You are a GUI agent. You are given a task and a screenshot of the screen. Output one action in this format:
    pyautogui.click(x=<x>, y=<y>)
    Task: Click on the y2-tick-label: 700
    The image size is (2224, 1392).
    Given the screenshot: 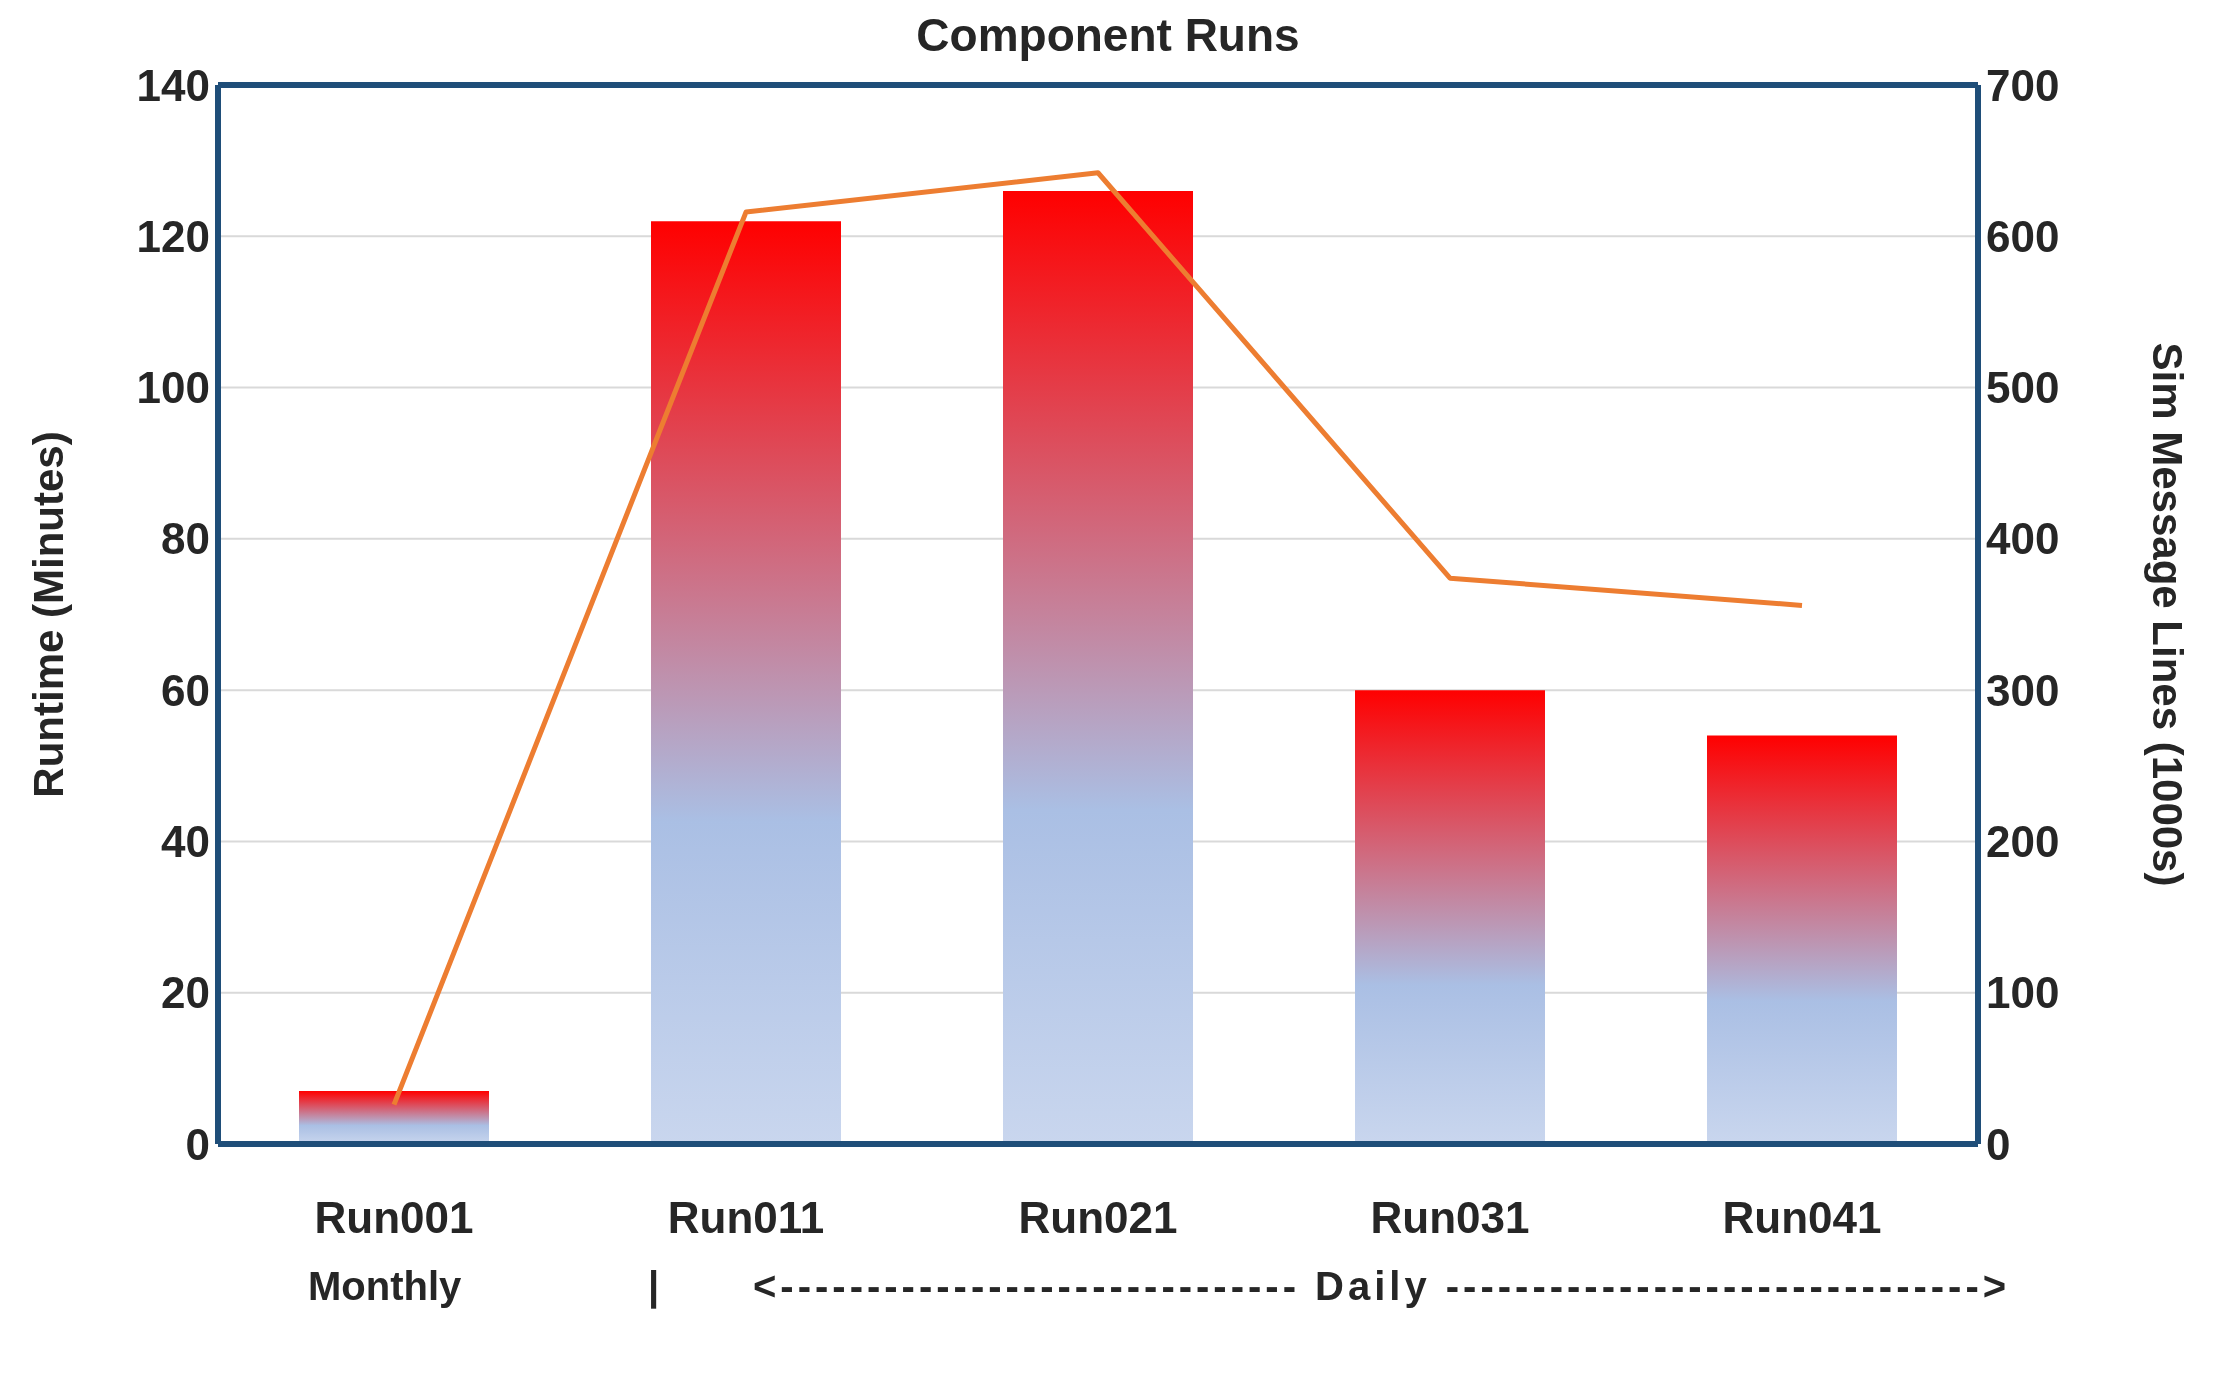 What is the action you would take?
    pyautogui.click(x=2023, y=85)
    